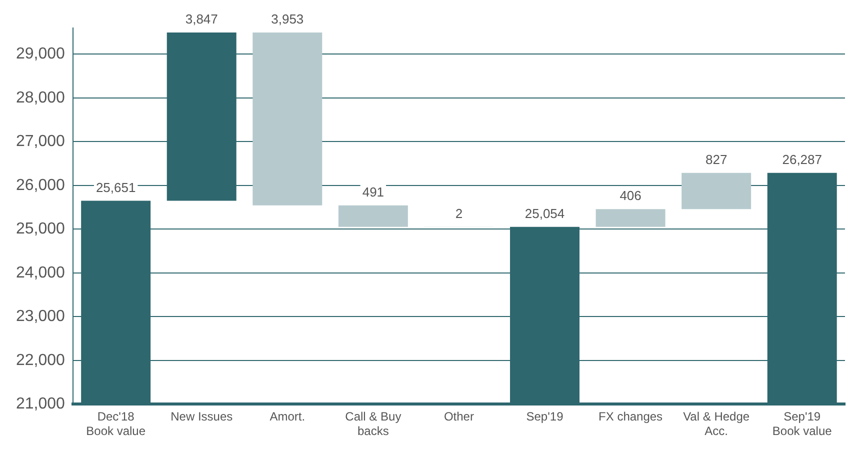  What do you see at coordinates (802, 424) in the screenshot?
I see `x-tick-label: Sep'19 Book value` at bounding box center [802, 424].